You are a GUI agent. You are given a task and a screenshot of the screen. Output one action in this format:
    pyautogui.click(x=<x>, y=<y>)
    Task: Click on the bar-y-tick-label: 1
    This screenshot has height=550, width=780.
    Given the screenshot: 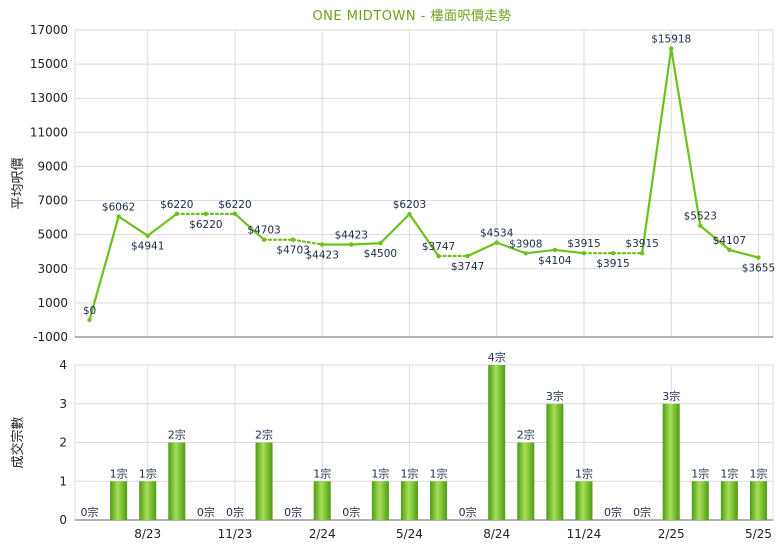 What is the action you would take?
    pyautogui.click(x=63, y=481)
    